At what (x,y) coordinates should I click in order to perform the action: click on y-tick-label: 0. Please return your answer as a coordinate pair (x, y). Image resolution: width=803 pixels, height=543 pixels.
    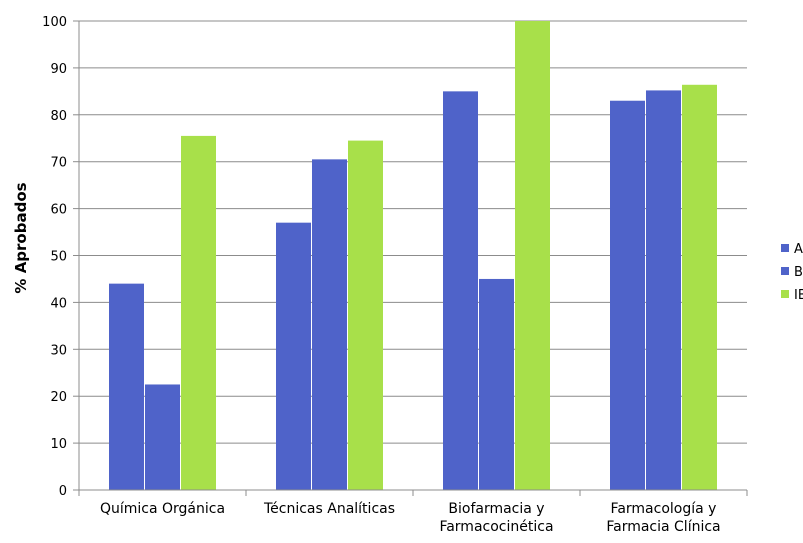
    Looking at the image, I should click on (63, 491).